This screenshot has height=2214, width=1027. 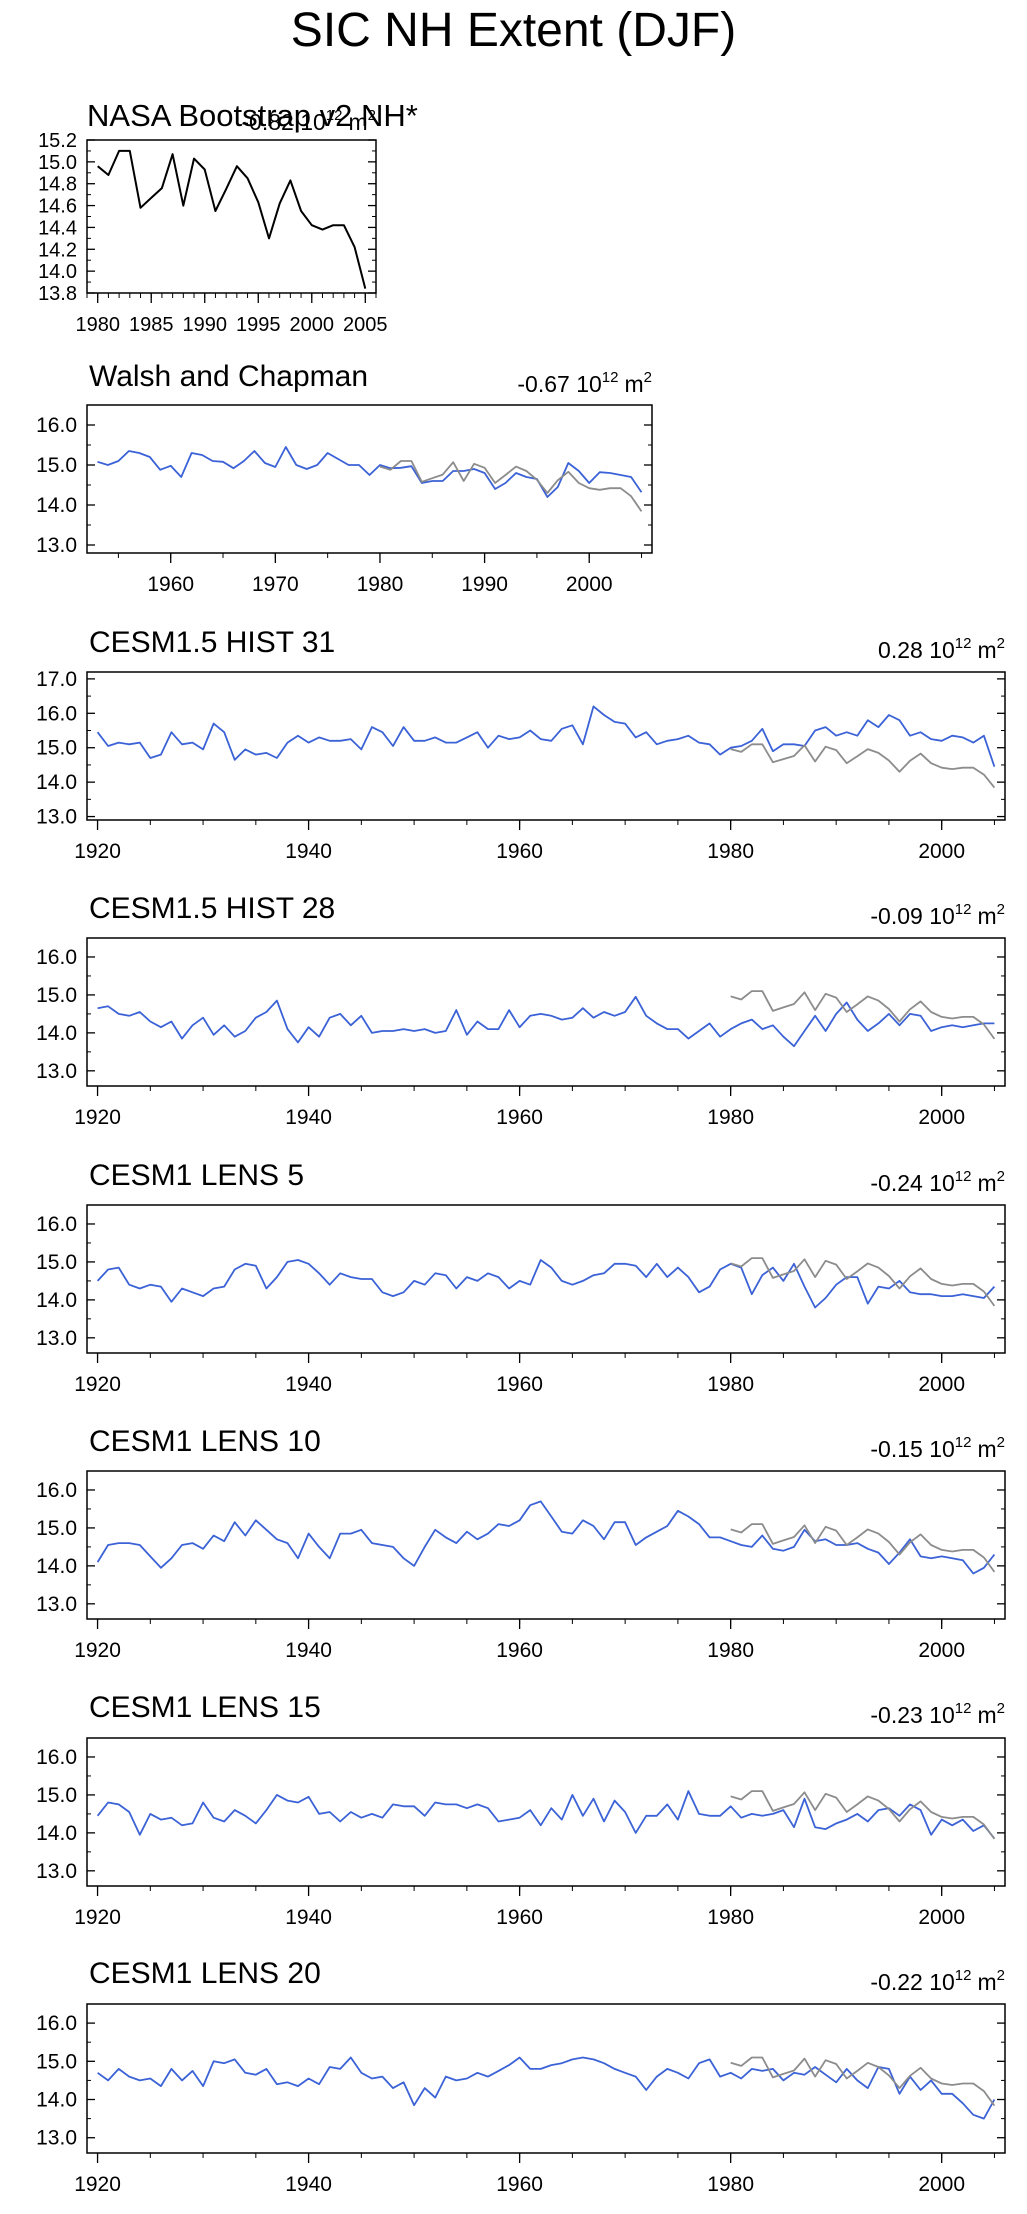 I want to click on y-tick-label: 13.8, so click(x=57, y=294).